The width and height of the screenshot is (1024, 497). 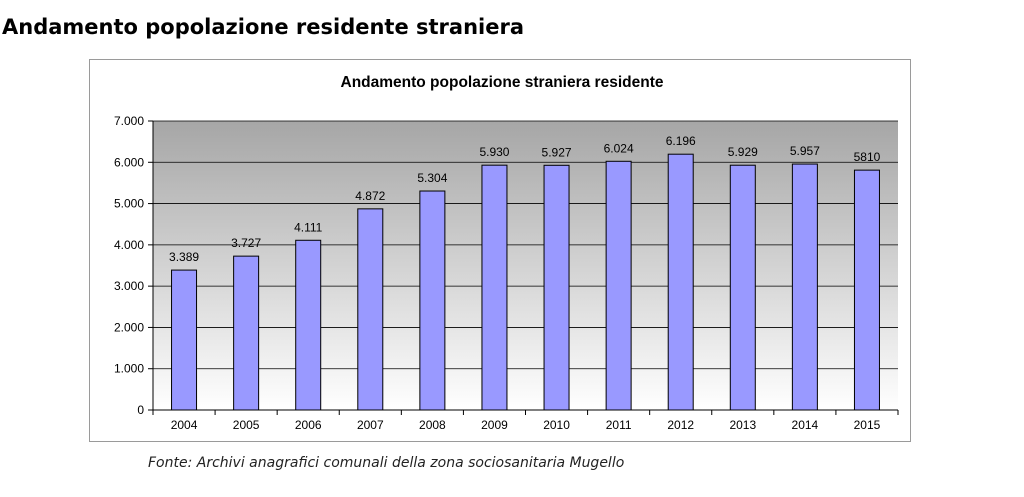 I want to click on bar-value-label: 6.196, so click(x=681, y=141).